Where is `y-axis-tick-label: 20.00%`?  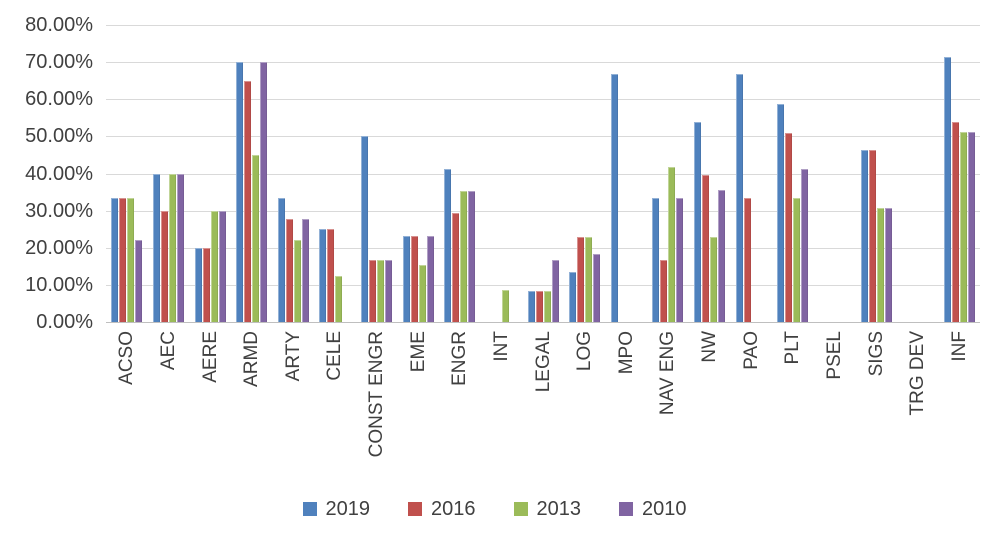 y-axis-tick-label: 20.00% is located at coordinates (59, 247).